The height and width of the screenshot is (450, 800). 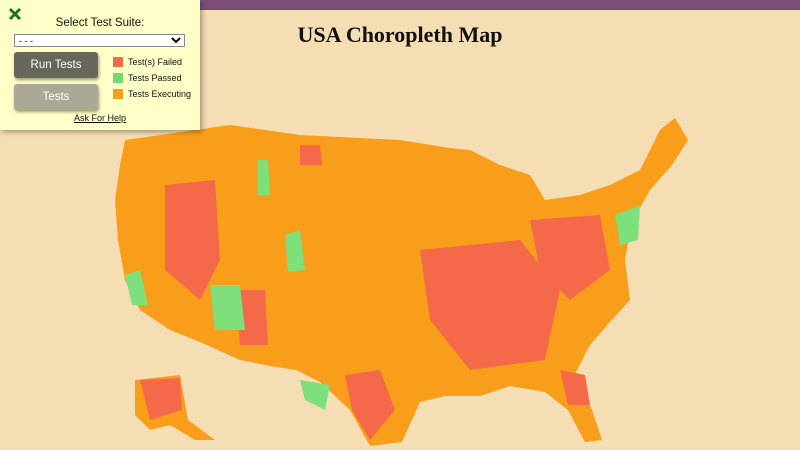 What do you see at coordinates (500, 5) in the screenshot?
I see `top-bar` at bounding box center [500, 5].